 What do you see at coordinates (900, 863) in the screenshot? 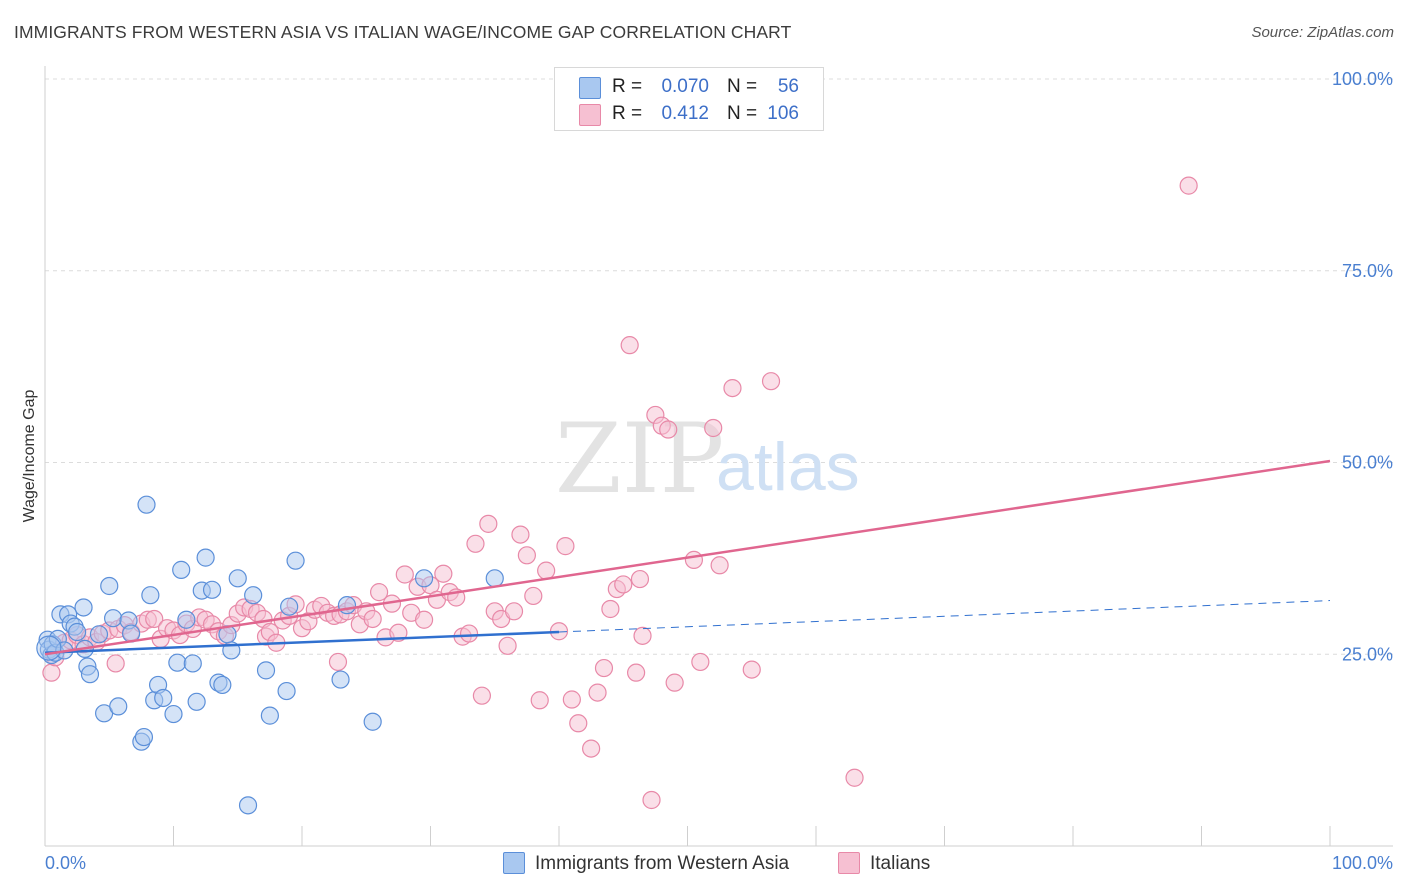
I see `legend-label: Italians` at bounding box center [900, 863].